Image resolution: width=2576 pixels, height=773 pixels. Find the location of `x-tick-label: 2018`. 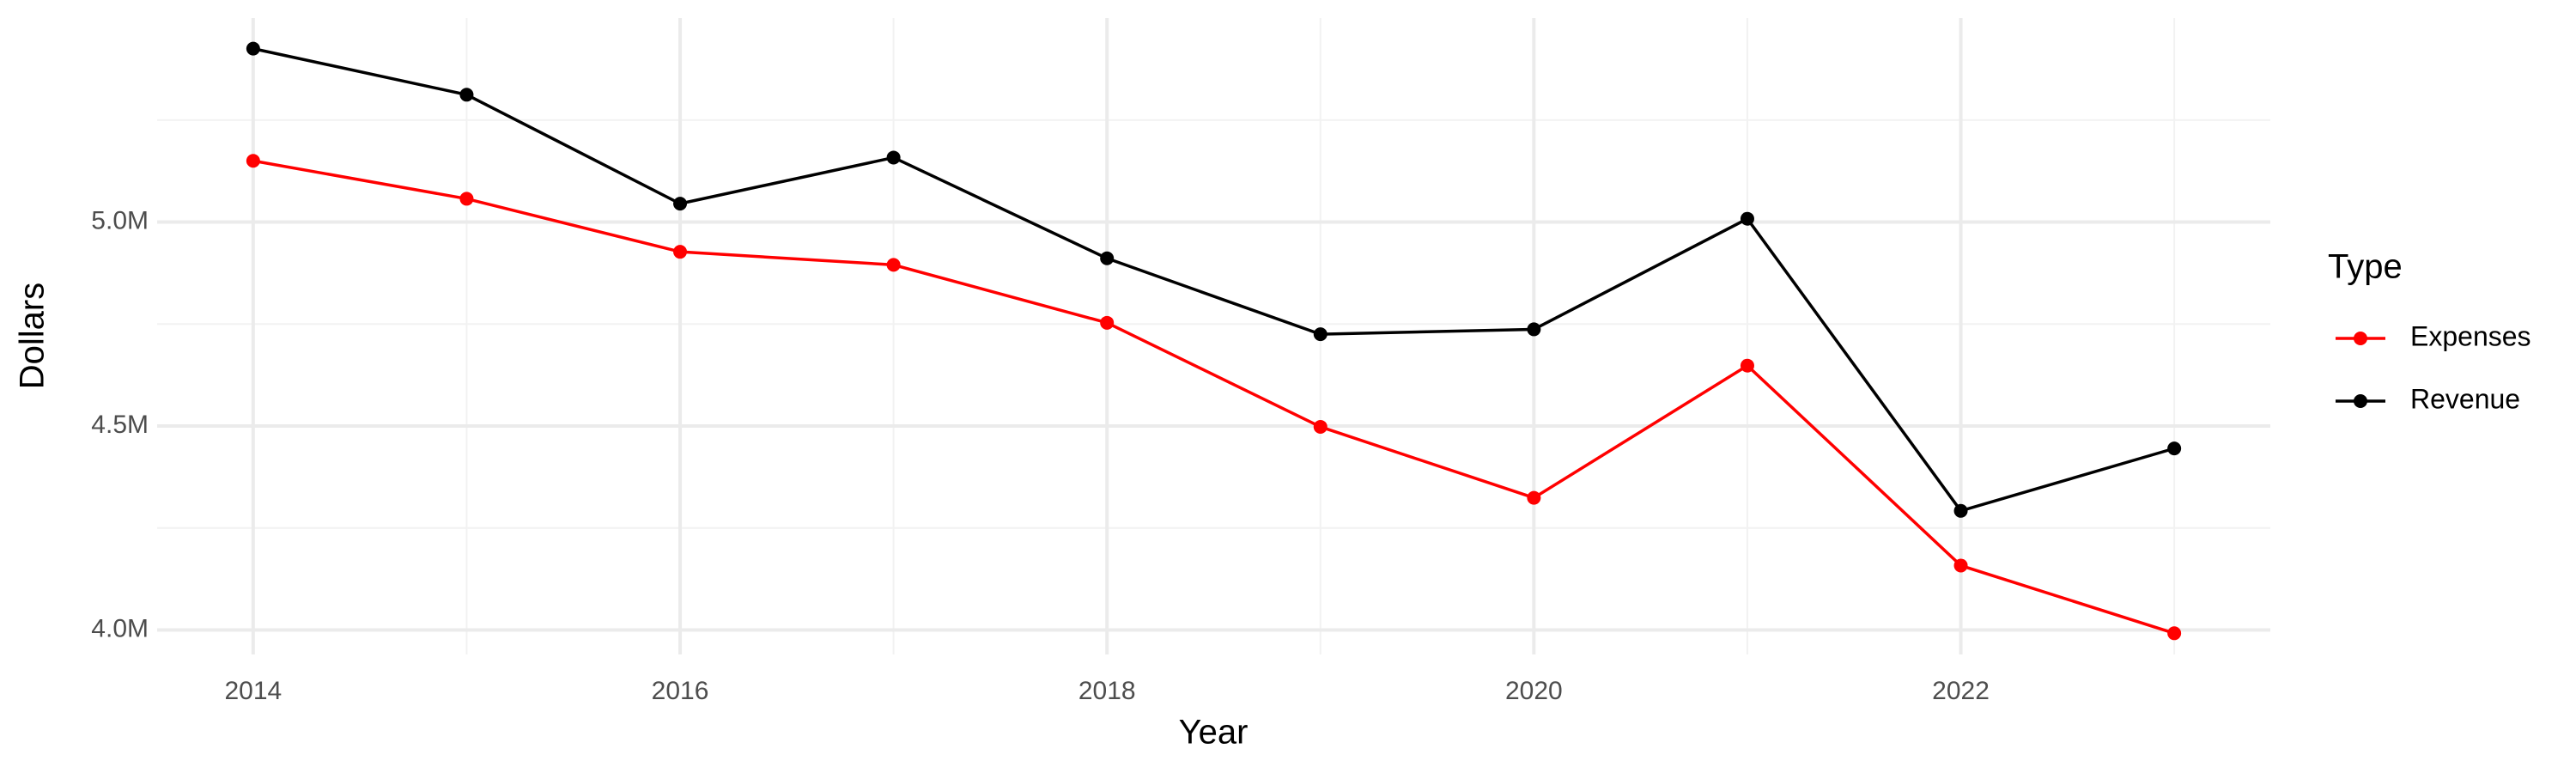

x-tick-label: 2018 is located at coordinates (1107, 691).